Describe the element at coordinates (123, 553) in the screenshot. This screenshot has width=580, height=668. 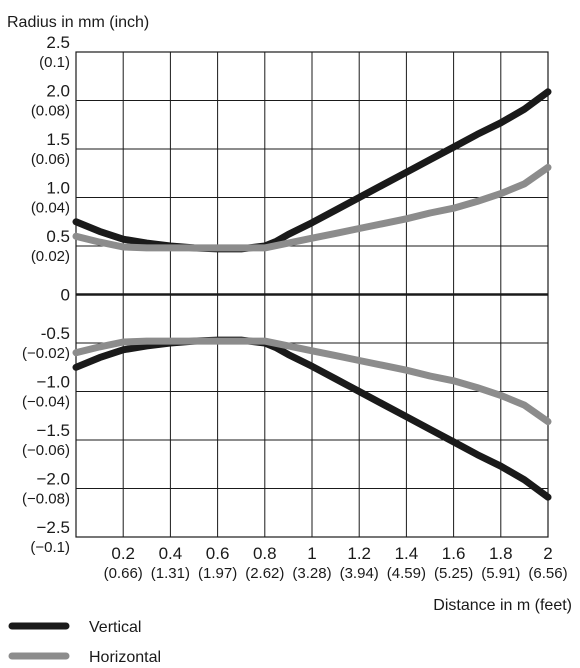
I see `x-tick-label: 0.2` at that location.